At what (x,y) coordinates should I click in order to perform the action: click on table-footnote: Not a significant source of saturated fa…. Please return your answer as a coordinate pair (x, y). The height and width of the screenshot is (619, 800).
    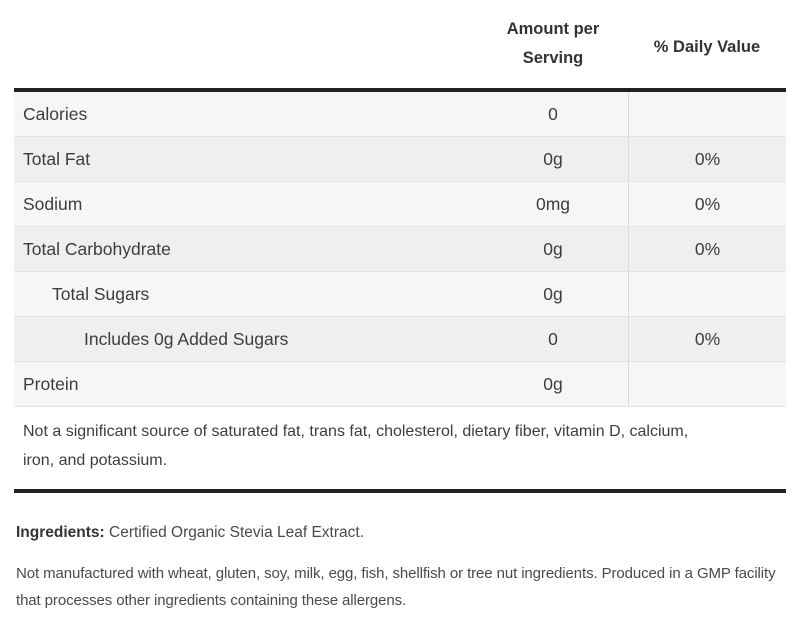
    Looking at the image, I should click on (364, 448).